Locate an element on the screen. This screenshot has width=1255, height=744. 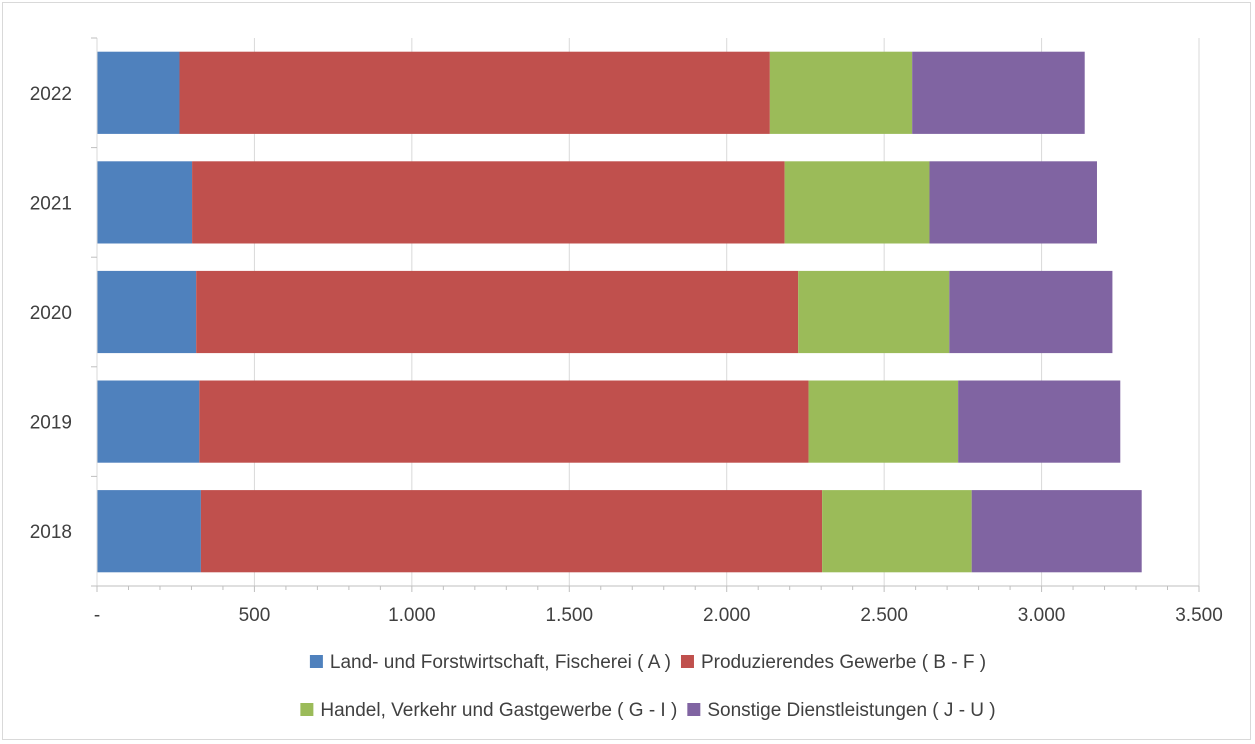
y-axis-labels: 2022 2021 2020 2019 2018 is located at coordinates (51, 313).